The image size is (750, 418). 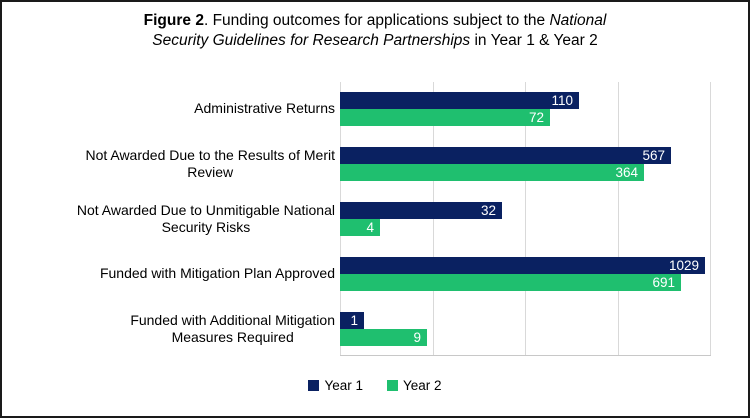 I want to click on bar-year1-category-5: 1, so click(x=352, y=320).